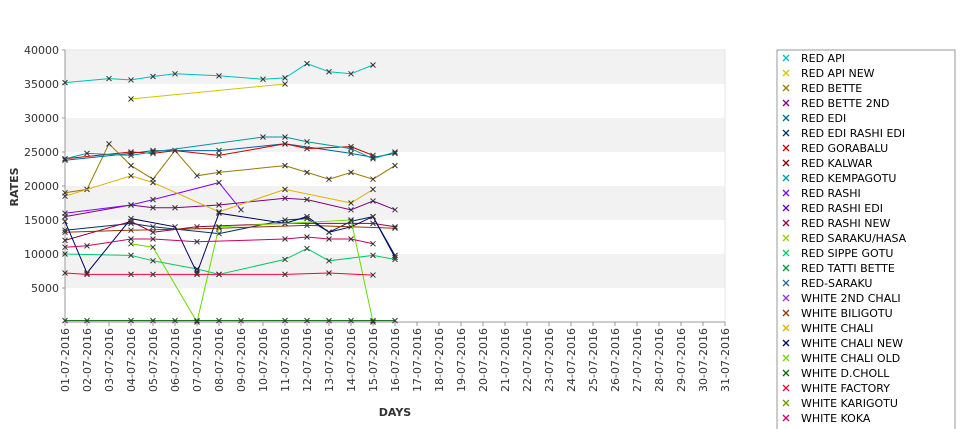 The height and width of the screenshot is (429, 975). I want to click on legend-item: WHITE KARIGOTU, so click(840, 403).